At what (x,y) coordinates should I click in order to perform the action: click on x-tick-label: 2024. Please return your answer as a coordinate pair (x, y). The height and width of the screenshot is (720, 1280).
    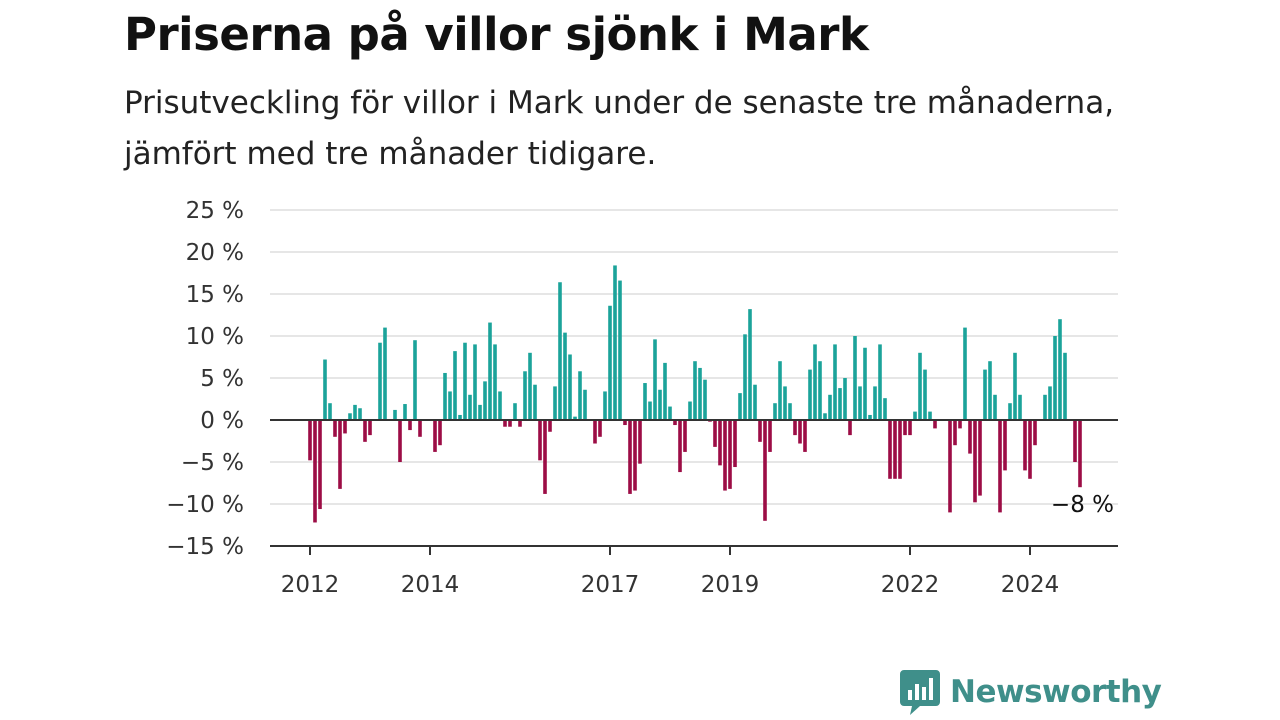
    Looking at the image, I should click on (1030, 585).